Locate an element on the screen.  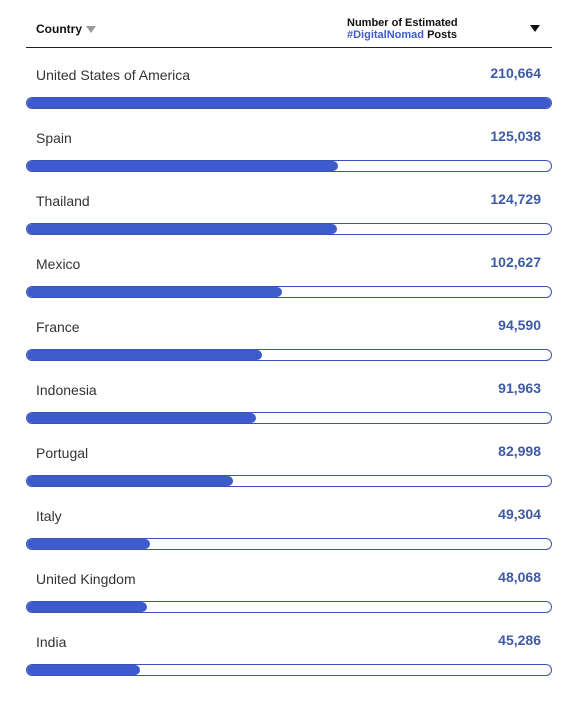
value-label: 102,627 is located at coordinates (515, 262).